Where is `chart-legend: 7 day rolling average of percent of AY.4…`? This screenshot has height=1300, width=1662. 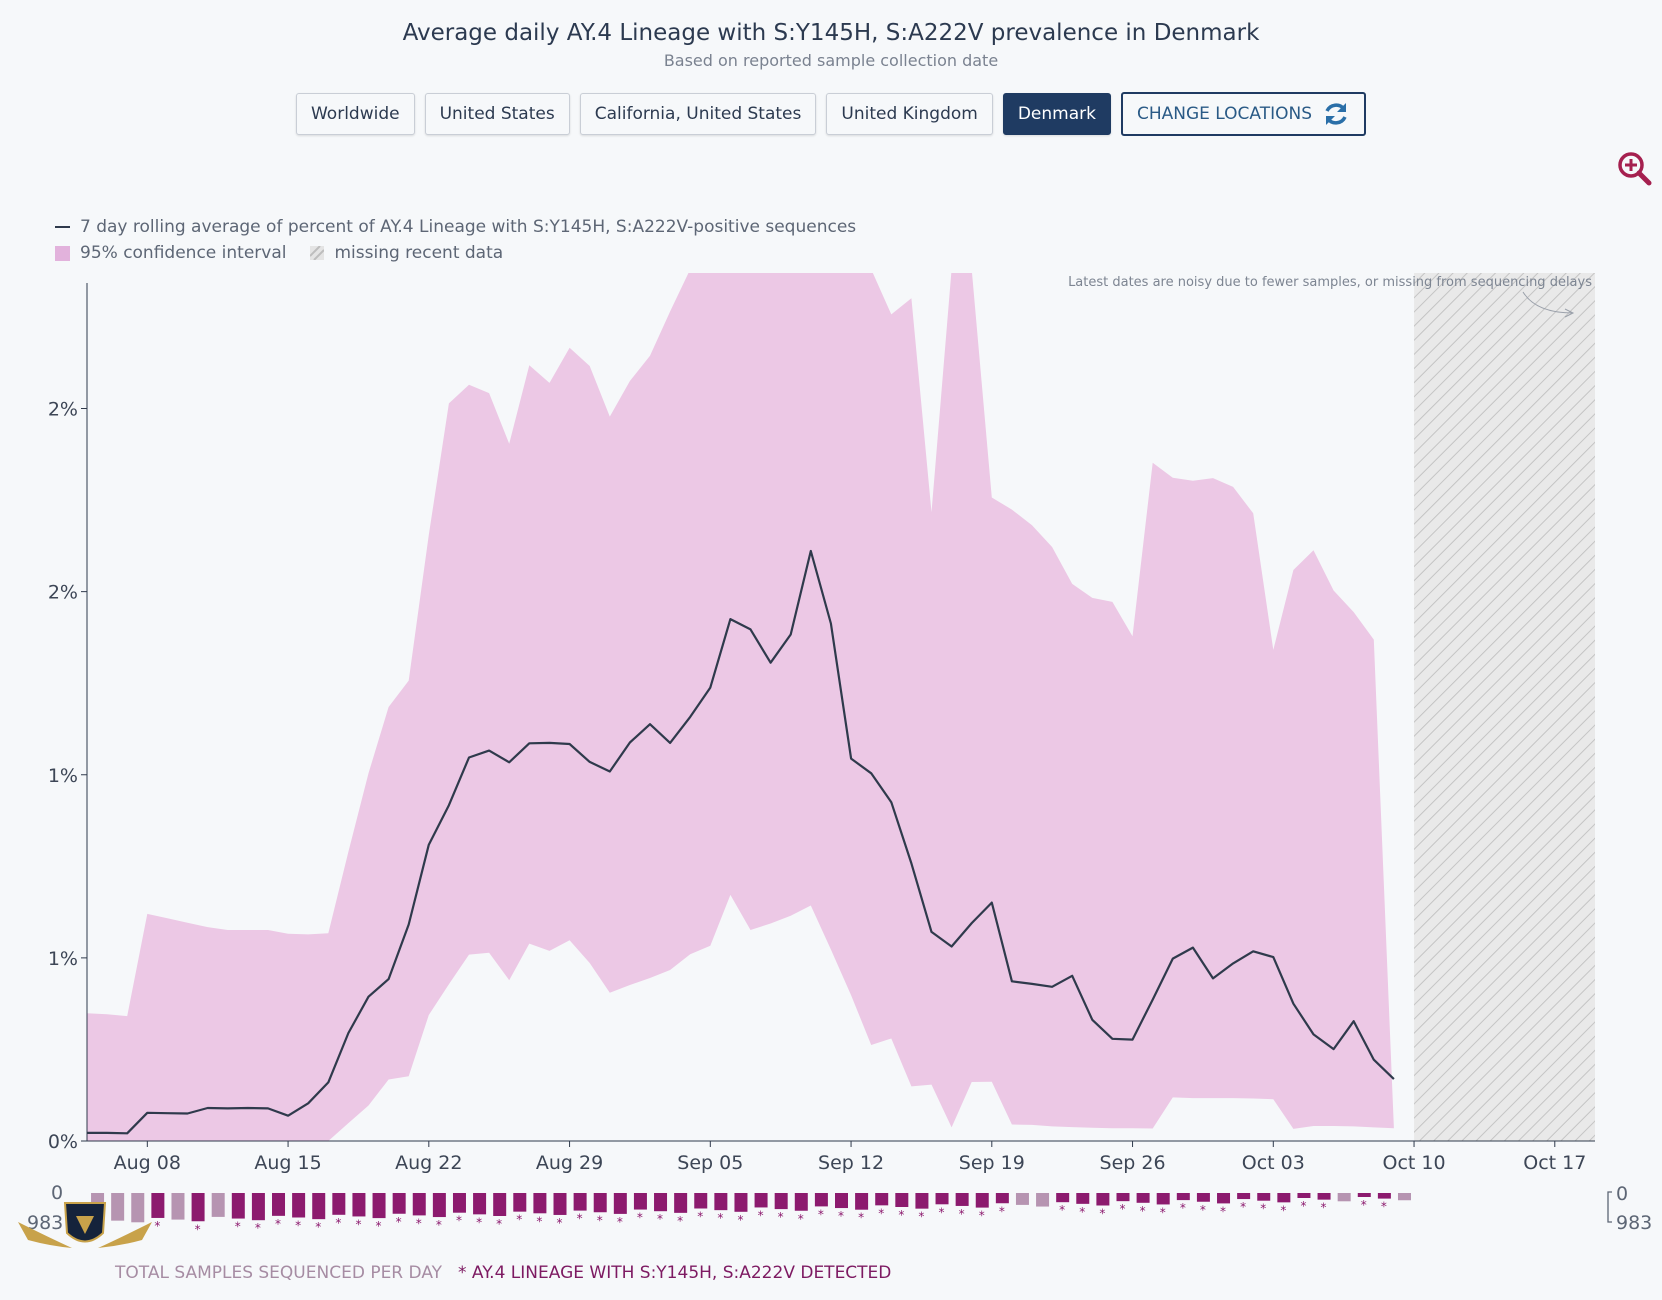
chart-legend: 7 day rolling average of percent of AY.4… is located at coordinates (455, 240).